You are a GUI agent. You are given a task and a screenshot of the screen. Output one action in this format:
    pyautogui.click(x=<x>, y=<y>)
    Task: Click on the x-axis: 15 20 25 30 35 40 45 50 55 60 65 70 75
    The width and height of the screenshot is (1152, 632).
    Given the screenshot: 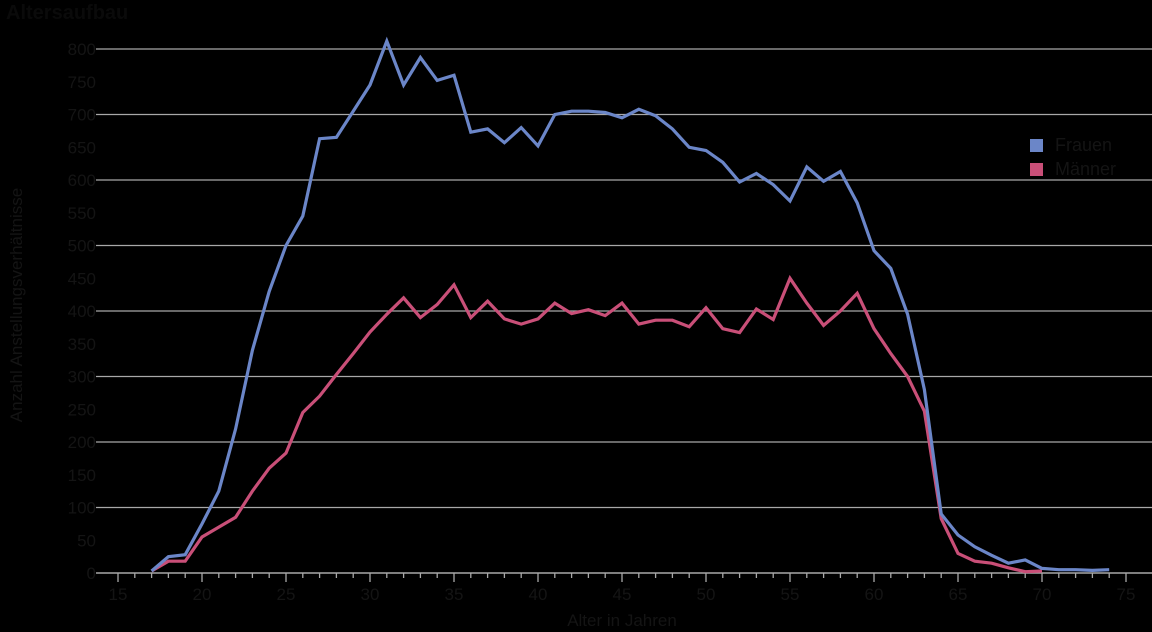 What is the action you would take?
    pyautogui.click(x=624, y=588)
    